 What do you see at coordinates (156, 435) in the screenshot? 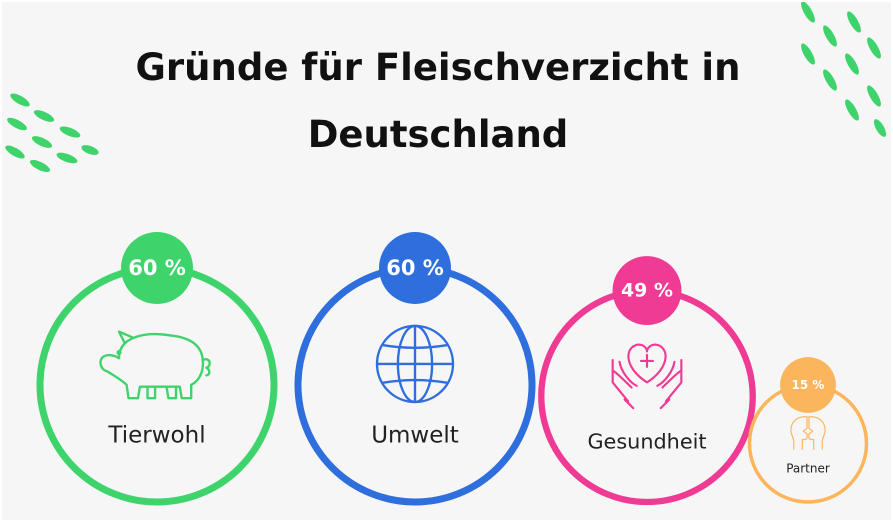
I see `category-label: Tierwohl` at bounding box center [156, 435].